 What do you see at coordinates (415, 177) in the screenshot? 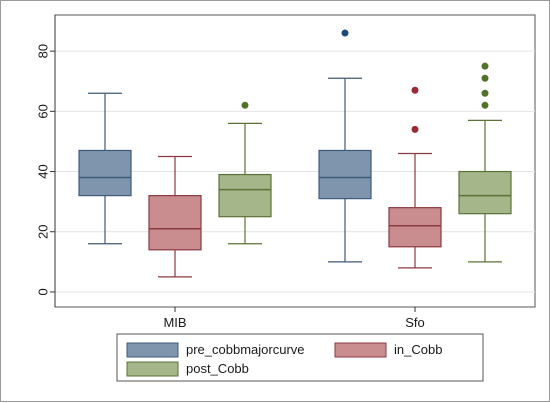
I see `box-in_Cobb-Sfo` at bounding box center [415, 177].